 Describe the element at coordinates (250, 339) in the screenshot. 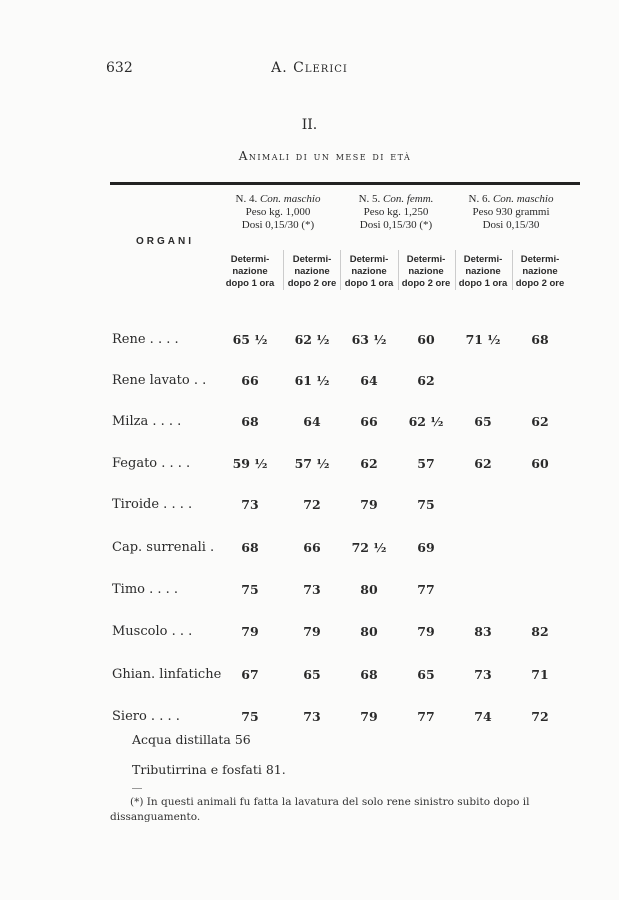

I see `table-cell: 65 ½` at that location.